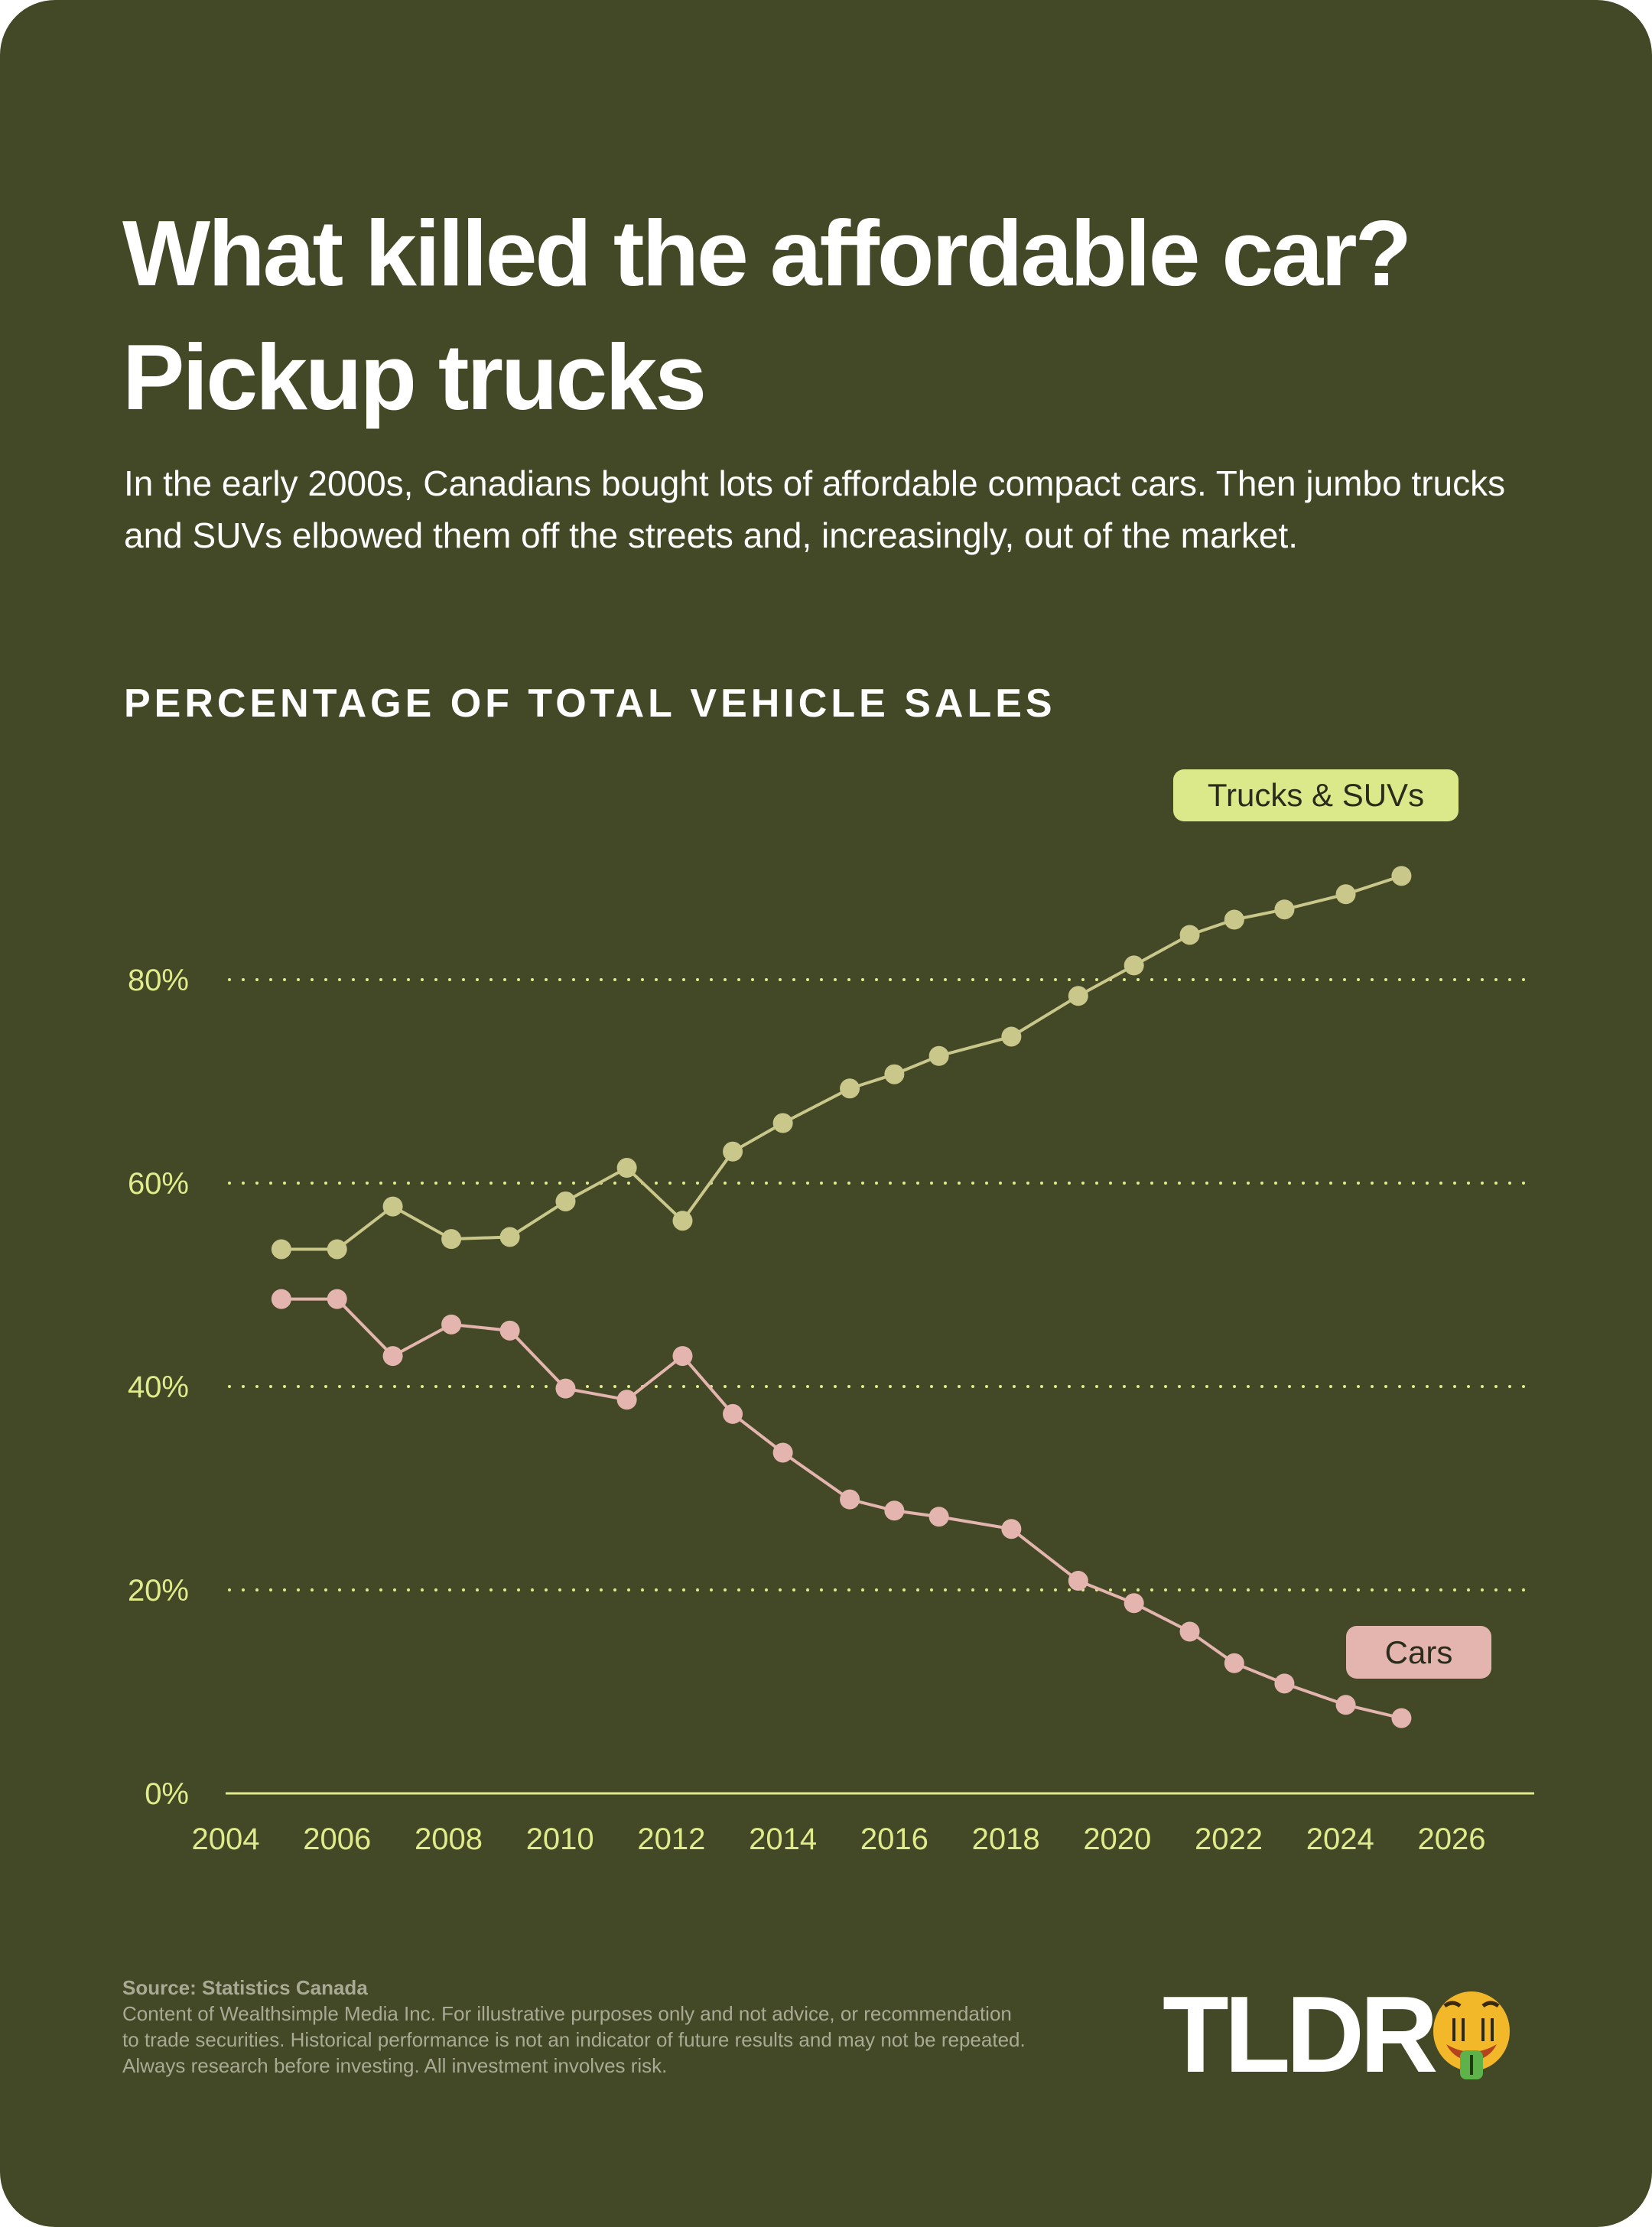 The height and width of the screenshot is (2227, 1652). I want to click on x-tick-label: 2006, so click(337, 1839).